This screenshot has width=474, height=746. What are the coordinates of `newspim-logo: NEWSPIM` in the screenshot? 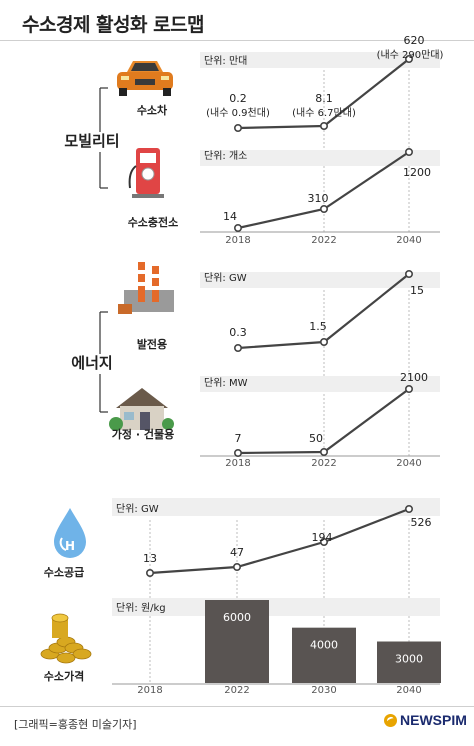 It's located at (425, 720).